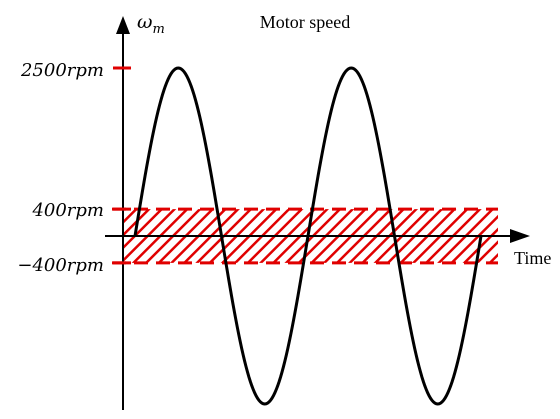 This screenshot has height=419, width=560. I want to click on chart-title: Motor speed, so click(305, 22).